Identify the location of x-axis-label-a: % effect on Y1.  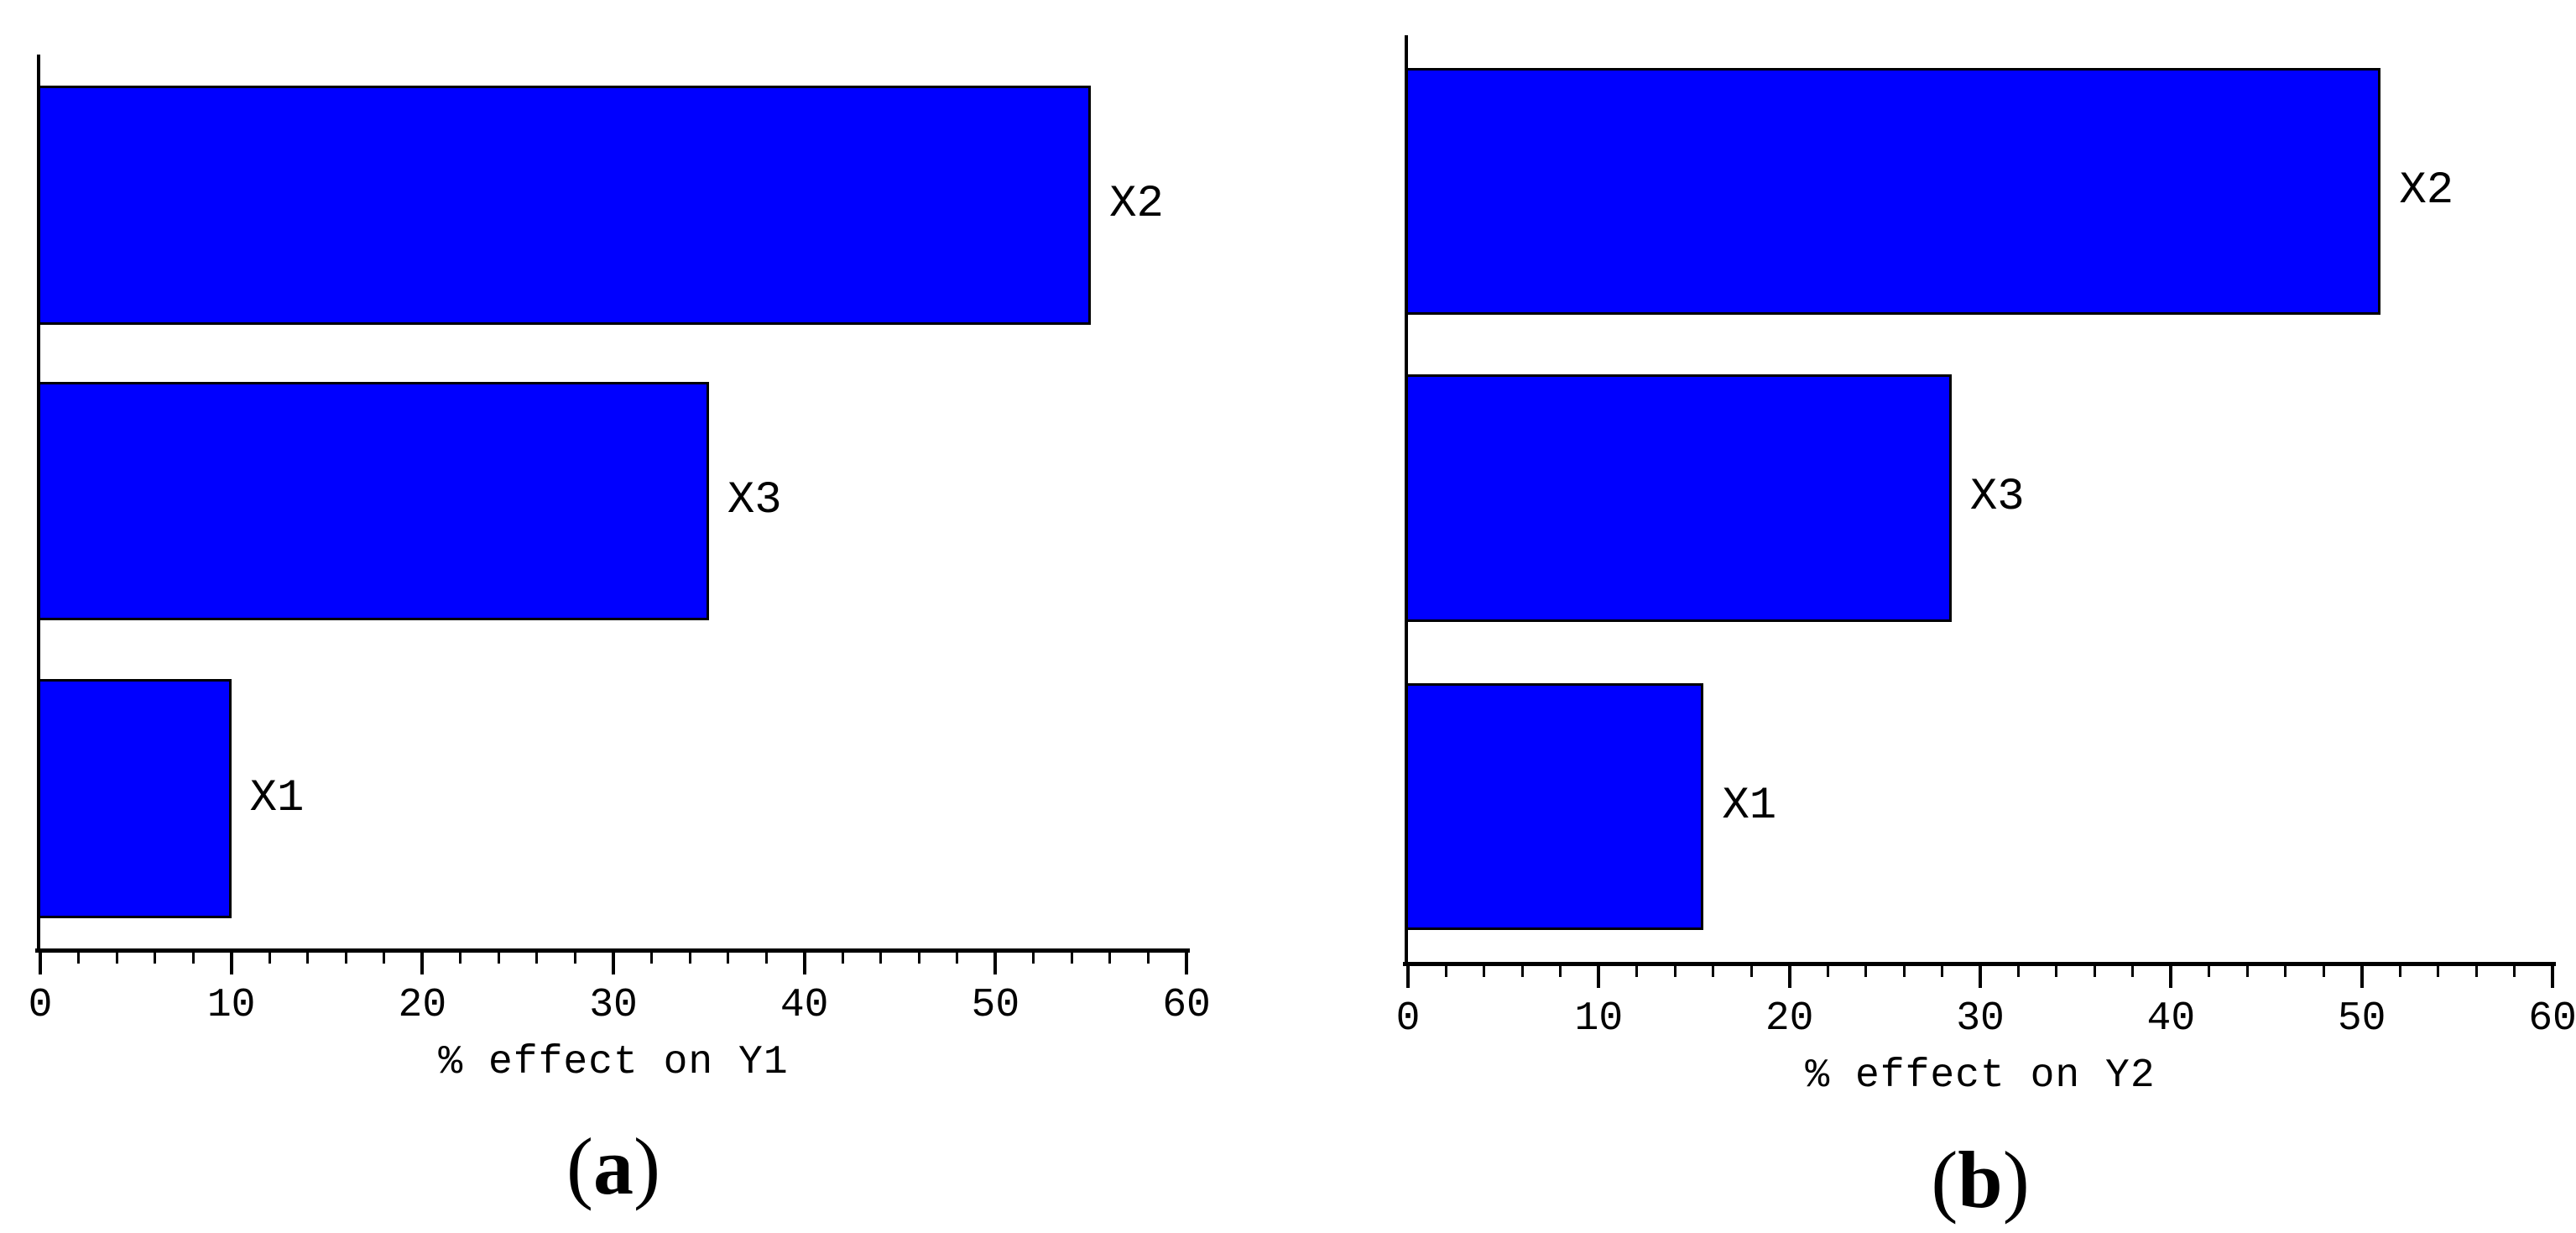
(613, 1062).